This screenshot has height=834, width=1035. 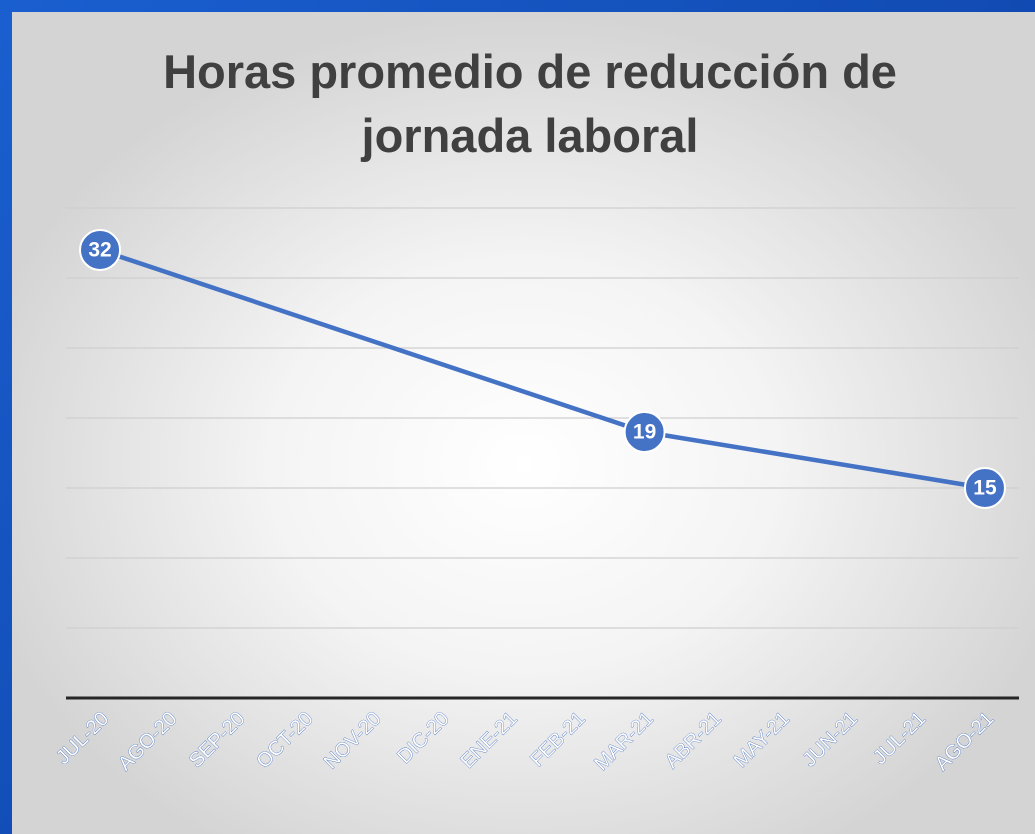 What do you see at coordinates (217, 740) in the screenshot?
I see `x-tick-label: SEP-20` at bounding box center [217, 740].